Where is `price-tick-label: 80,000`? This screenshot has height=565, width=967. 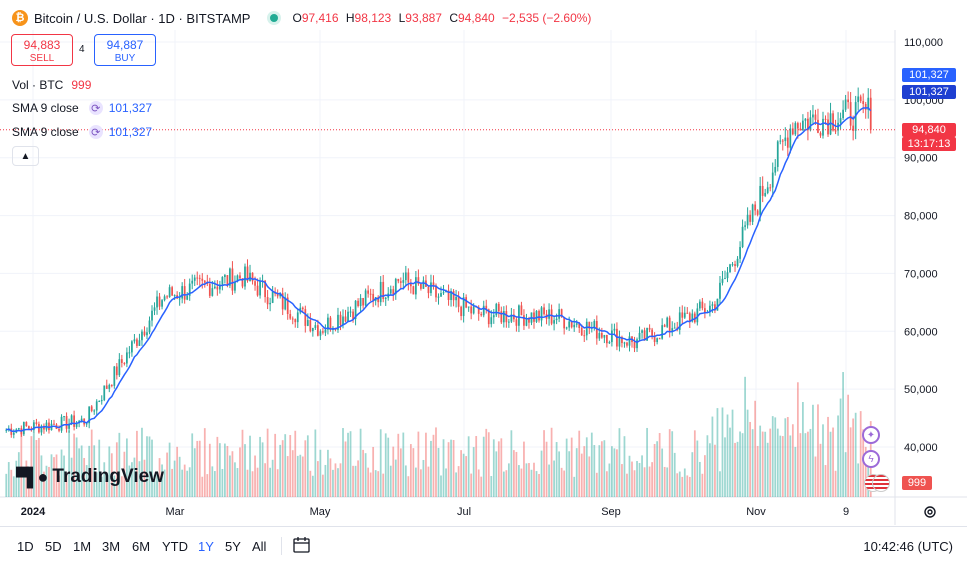 price-tick-label: 80,000 is located at coordinates (921, 217).